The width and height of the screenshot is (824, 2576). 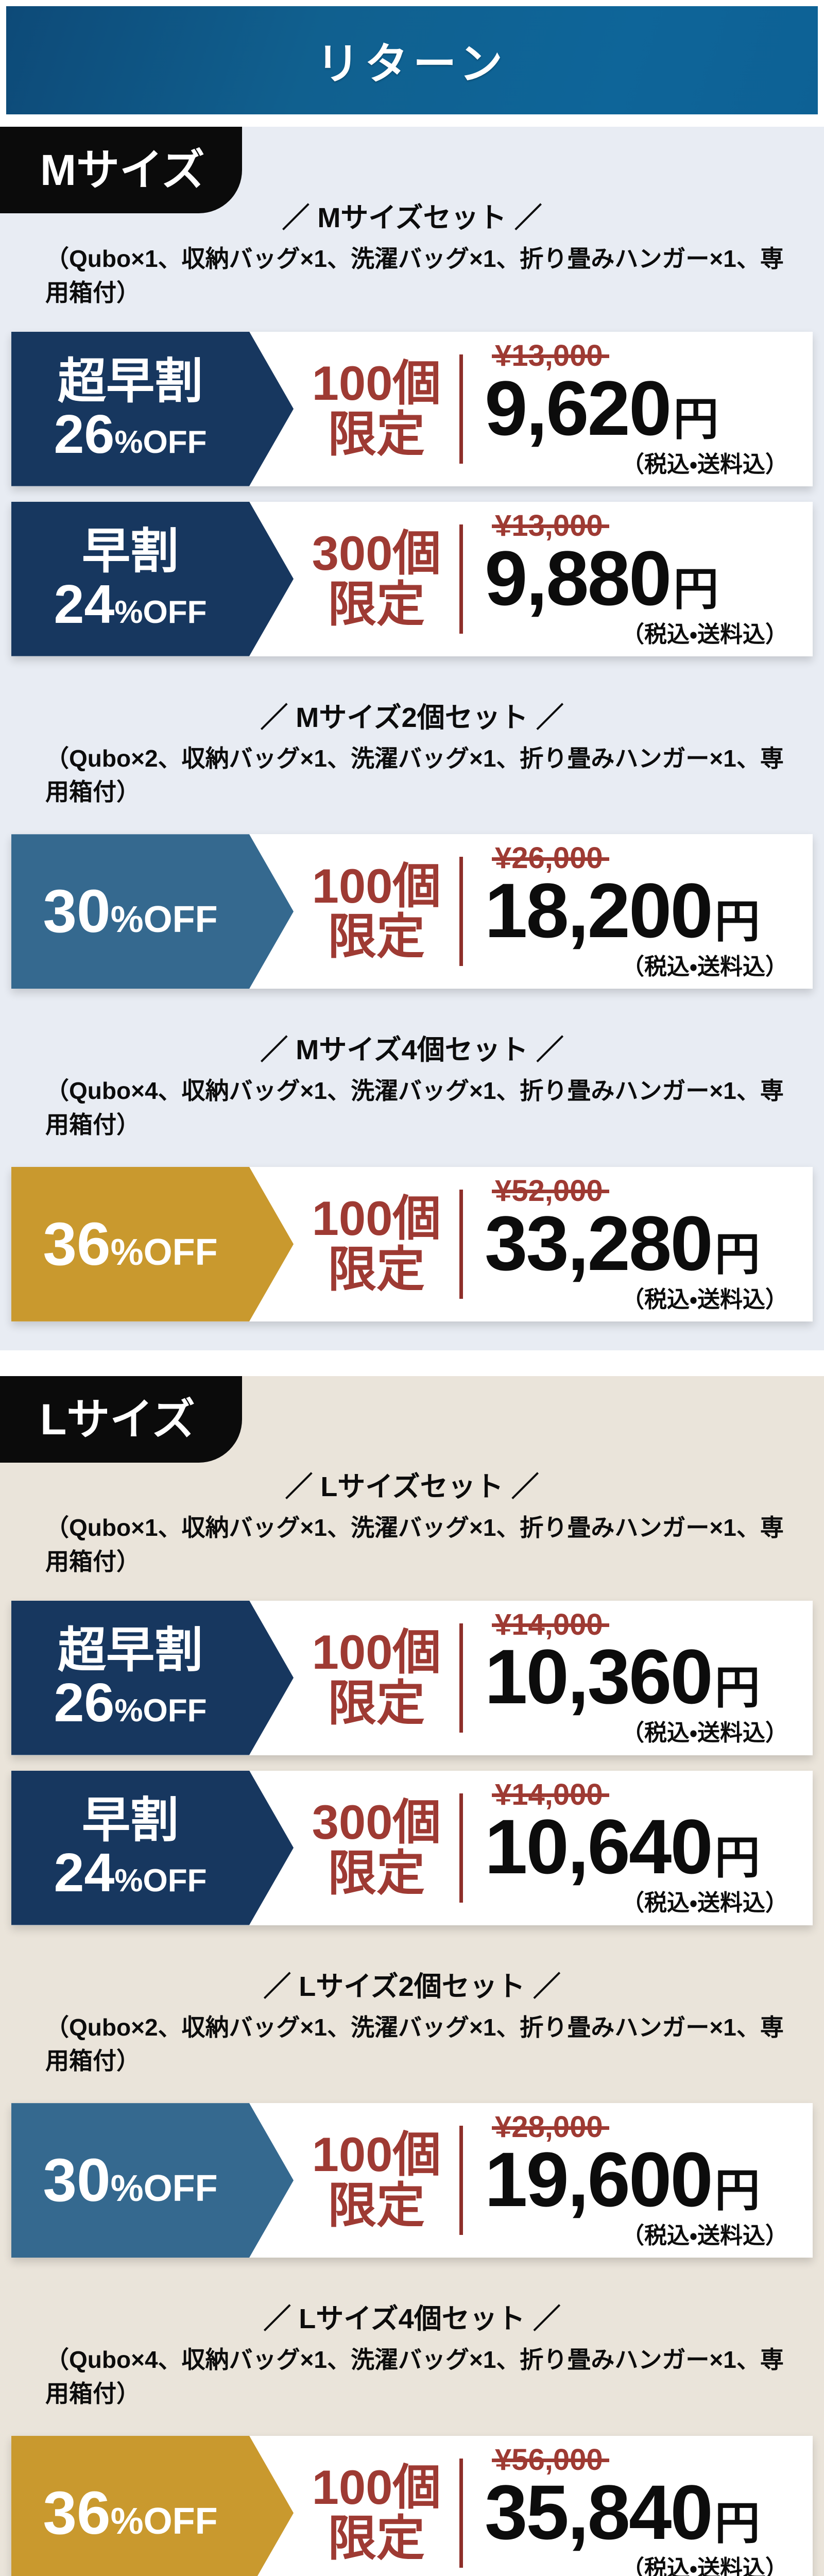 What do you see at coordinates (550, 1191) in the screenshot?
I see `old-price: ¥52,000` at bounding box center [550, 1191].